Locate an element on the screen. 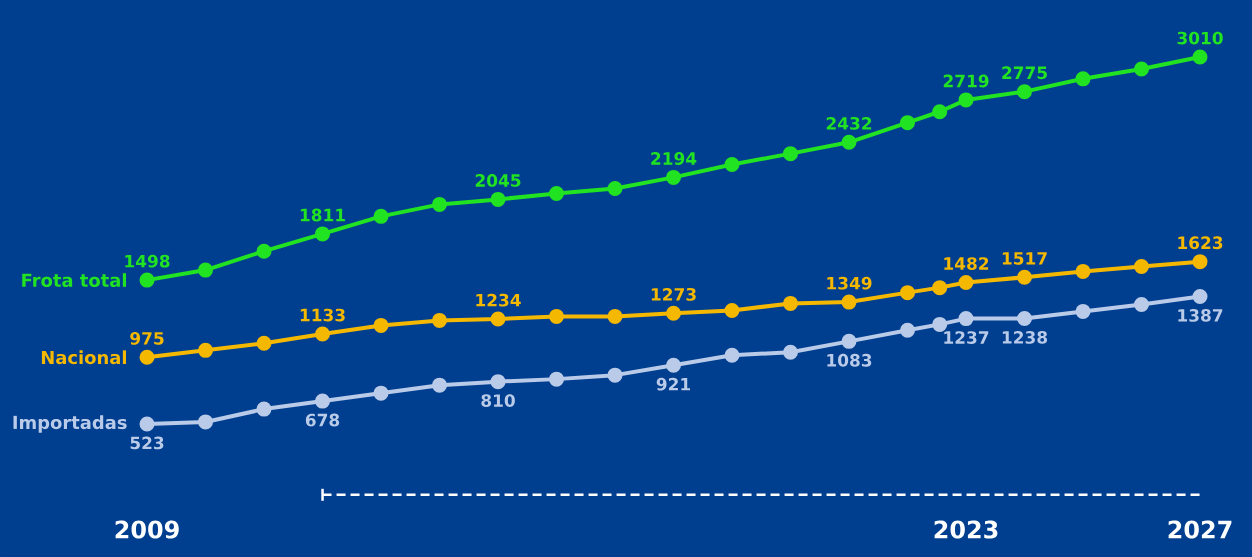  data-label: 1083 is located at coordinates (849, 360).